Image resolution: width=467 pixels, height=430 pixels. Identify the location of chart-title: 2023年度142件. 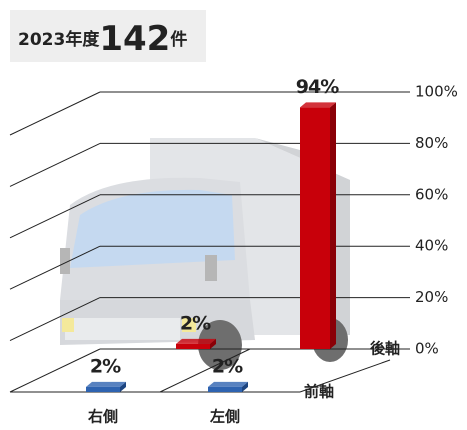
(102, 39).